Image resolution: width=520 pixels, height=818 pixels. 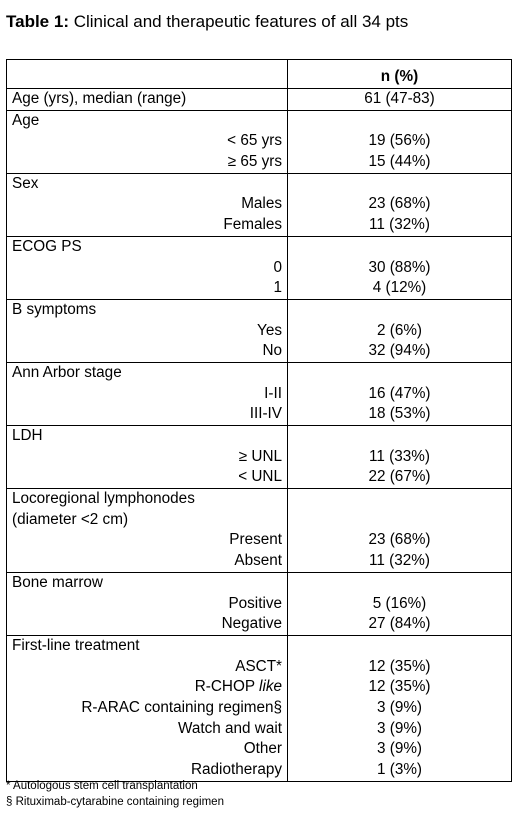 What do you see at coordinates (147, 540) in the screenshot?
I see `item-label: Present` at bounding box center [147, 540].